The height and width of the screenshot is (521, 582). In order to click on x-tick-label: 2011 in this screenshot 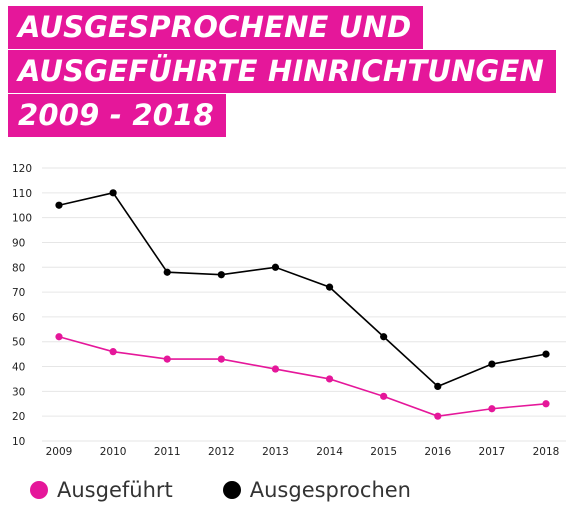, I will do `click(167, 452)`.